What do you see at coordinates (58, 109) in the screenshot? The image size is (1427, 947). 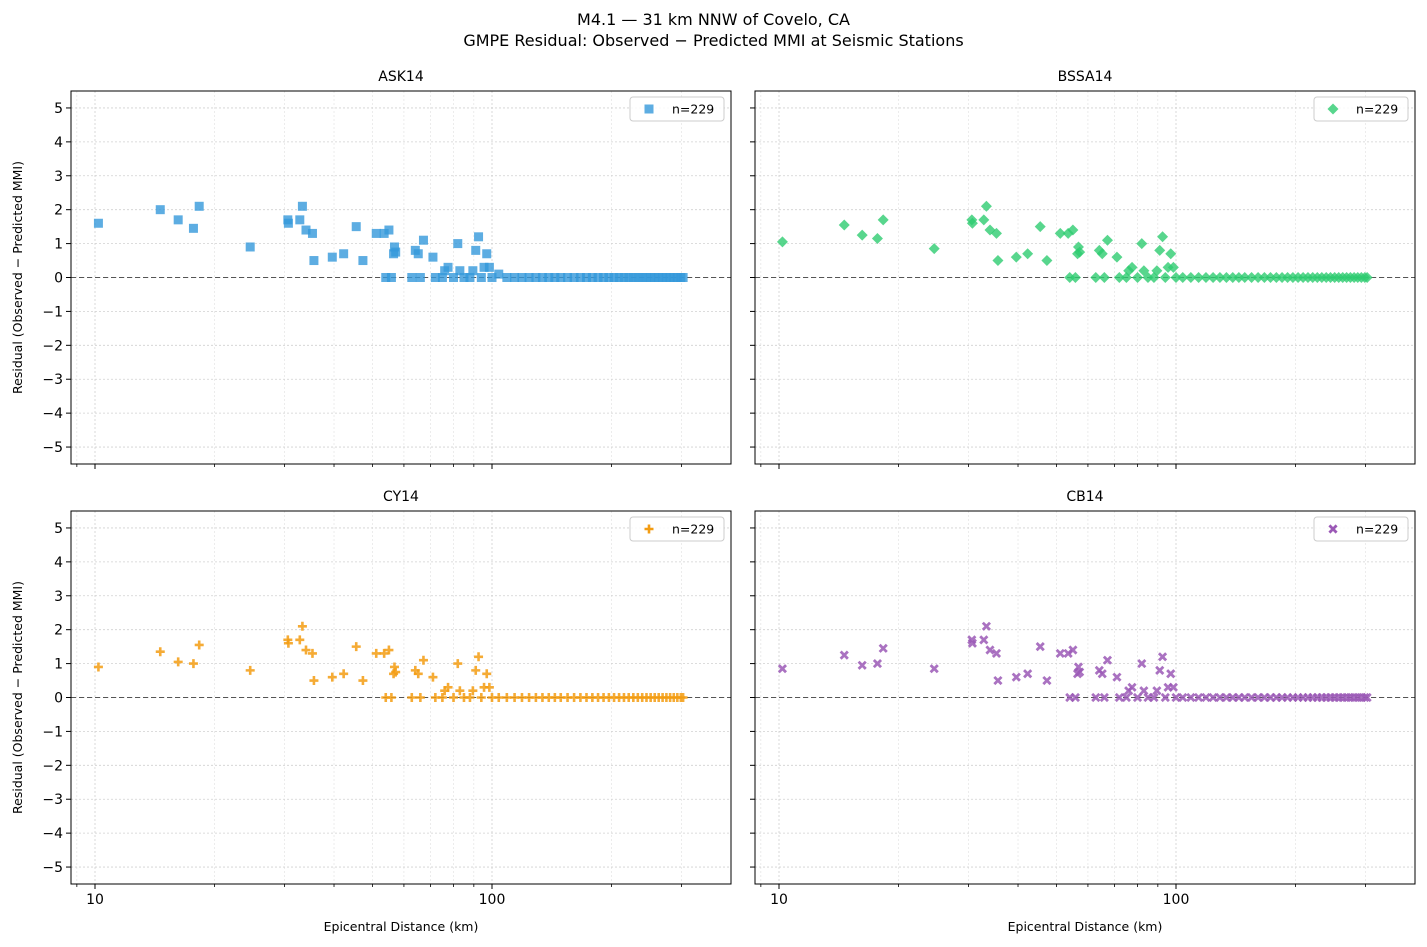 I see `y-tick-label: 5` at bounding box center [58, 109].